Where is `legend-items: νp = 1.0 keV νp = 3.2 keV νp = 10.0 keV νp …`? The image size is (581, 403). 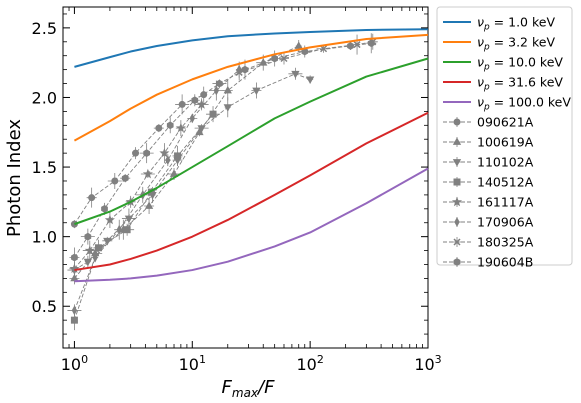
legend-items: νp = 1.0 keV νp = 3.2 keV νp = 10.0 keV νp … is located at coordinates (507, 142).